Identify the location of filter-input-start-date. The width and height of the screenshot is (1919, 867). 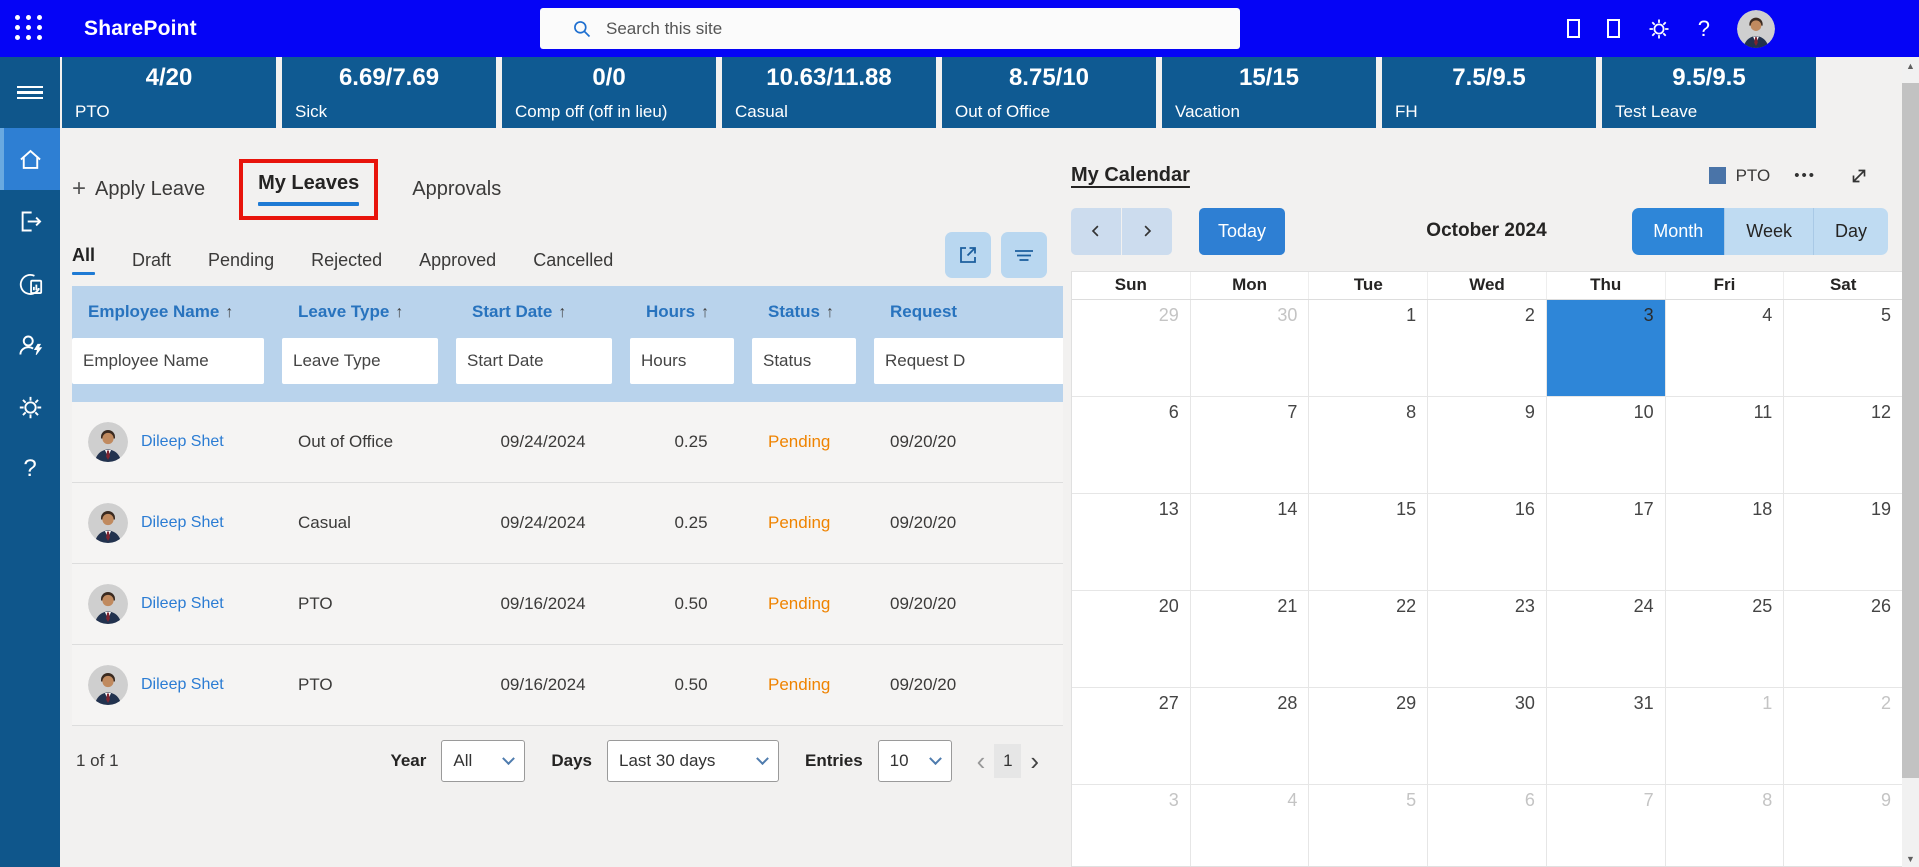
(534, 361).